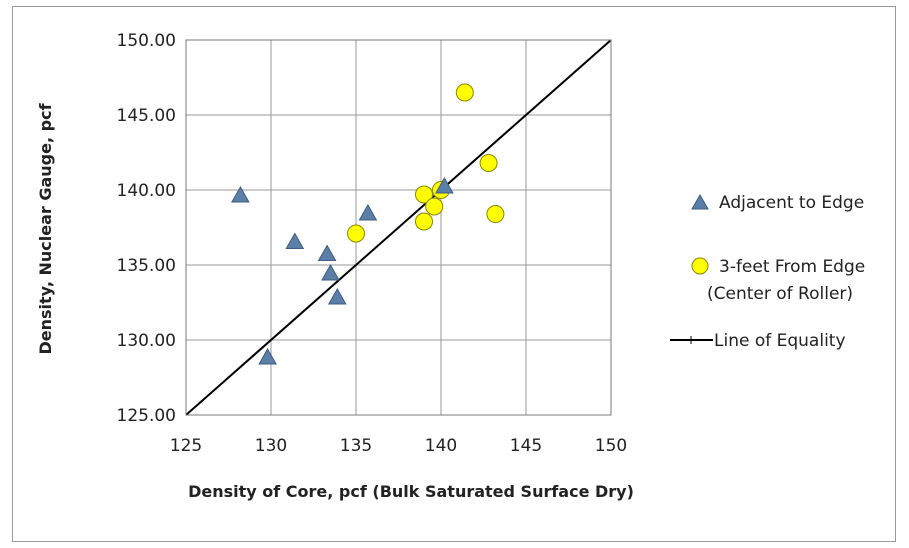 Image resolution: width=909 pixels, height=548 pixels. What do you see at coordinates (441, 446) in the screenshot?
I see `x-tick-label: 140` at bounding box center [441, 446].